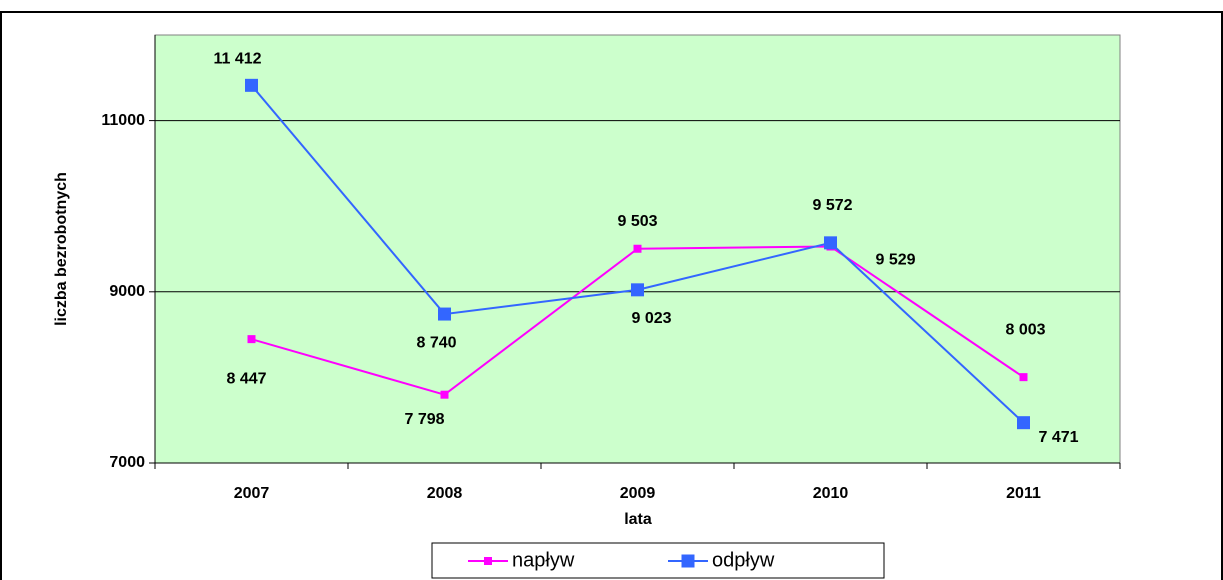 The image size is (1223, 580). I want to click on data-label: 9 572, so click(832, 205).